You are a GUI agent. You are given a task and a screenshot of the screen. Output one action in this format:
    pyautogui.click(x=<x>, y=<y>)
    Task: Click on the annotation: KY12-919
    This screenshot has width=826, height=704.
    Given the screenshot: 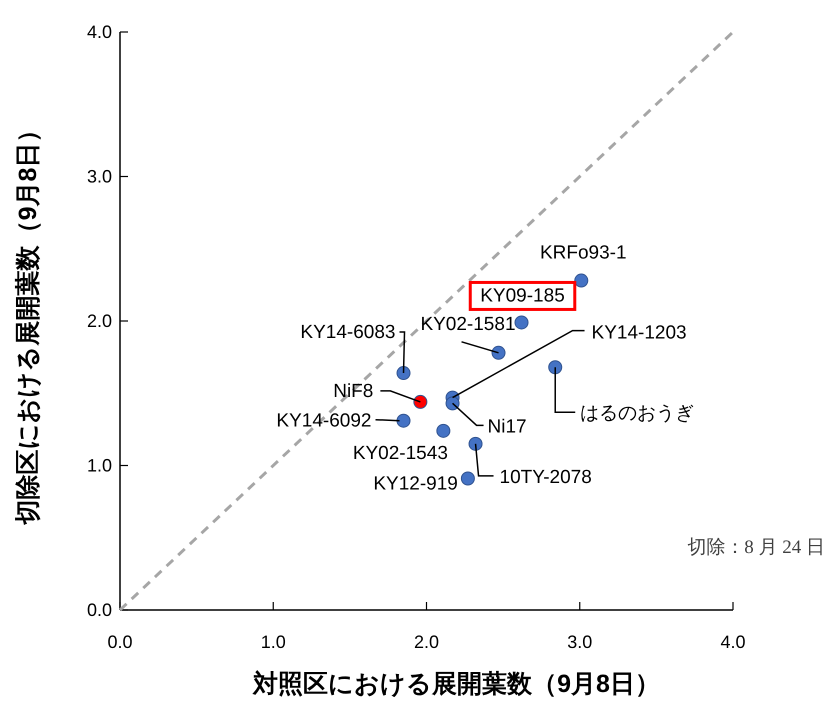 What is the action you would take?
    pyautogui.click(x=415, y=484)
    